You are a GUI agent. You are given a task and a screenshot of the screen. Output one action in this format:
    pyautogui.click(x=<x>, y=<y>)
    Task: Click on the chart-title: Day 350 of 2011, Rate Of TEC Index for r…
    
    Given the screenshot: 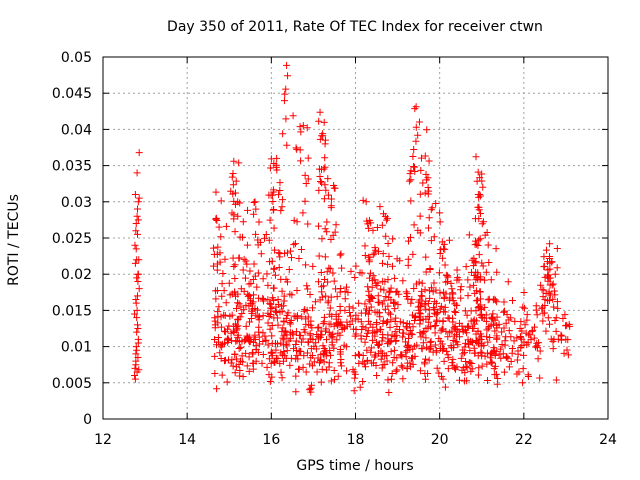 What is the action you would take?
    pyautogui.click(x=355, y=27)
    